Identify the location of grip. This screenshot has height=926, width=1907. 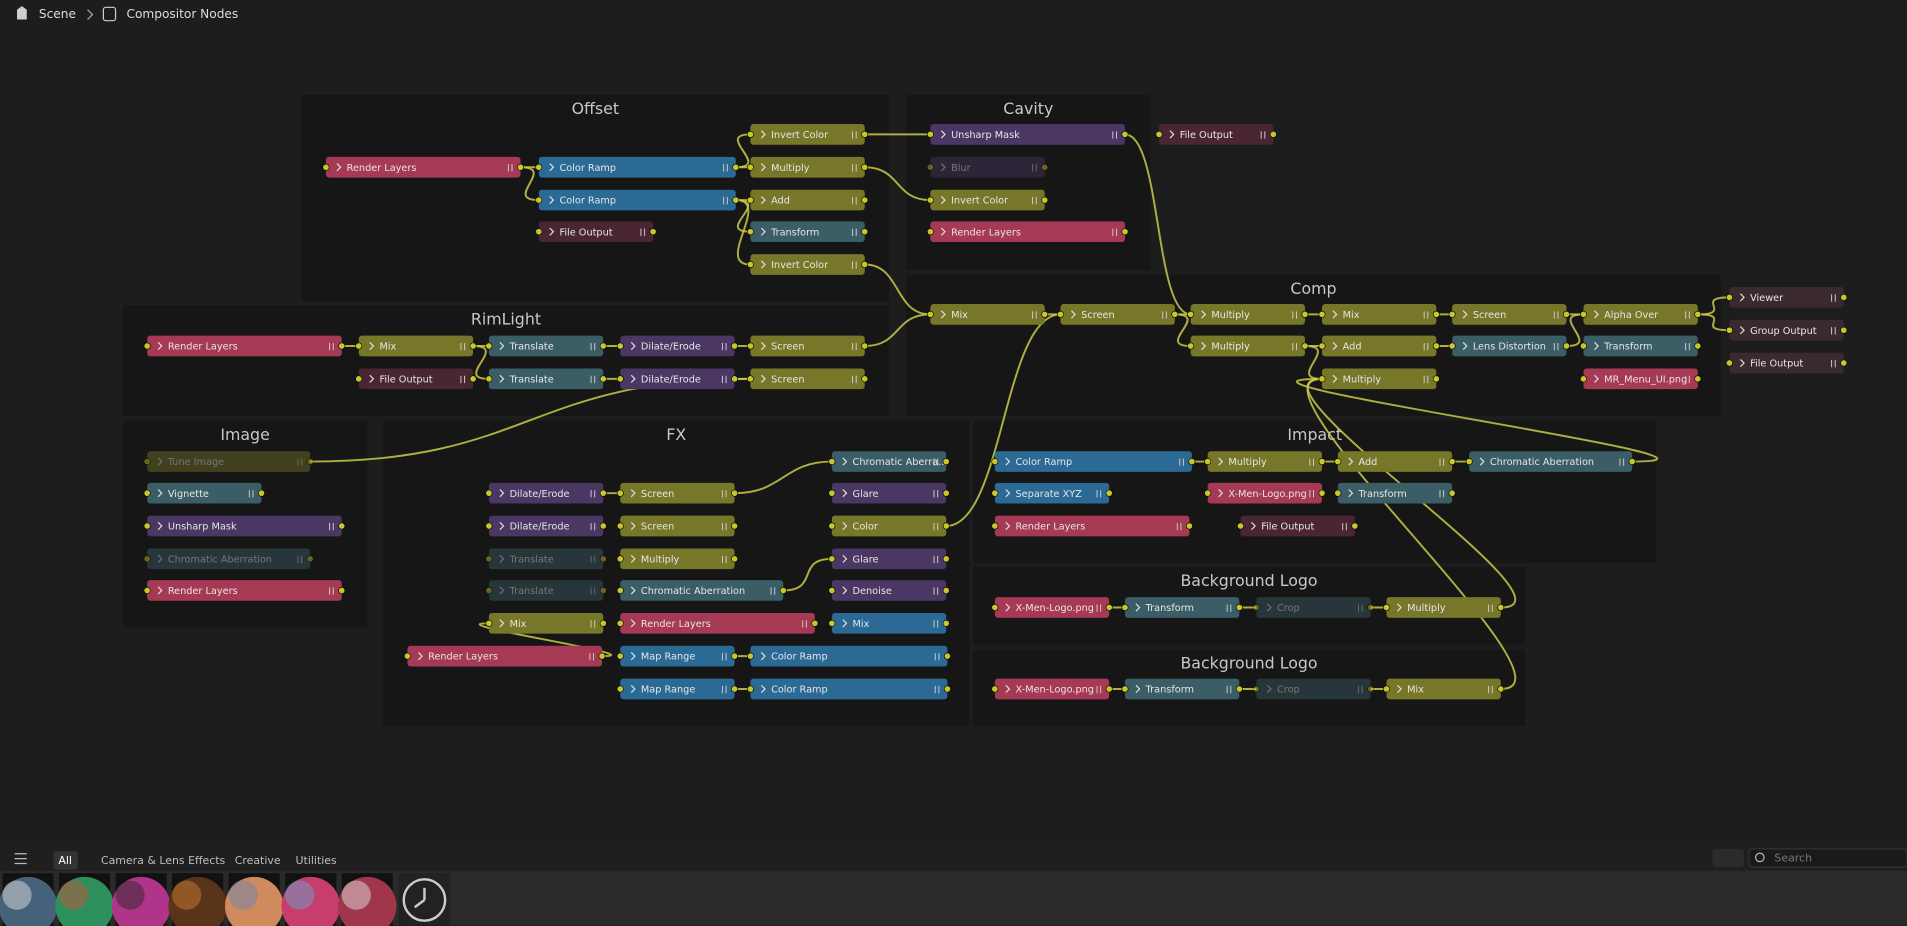
(593, 559).